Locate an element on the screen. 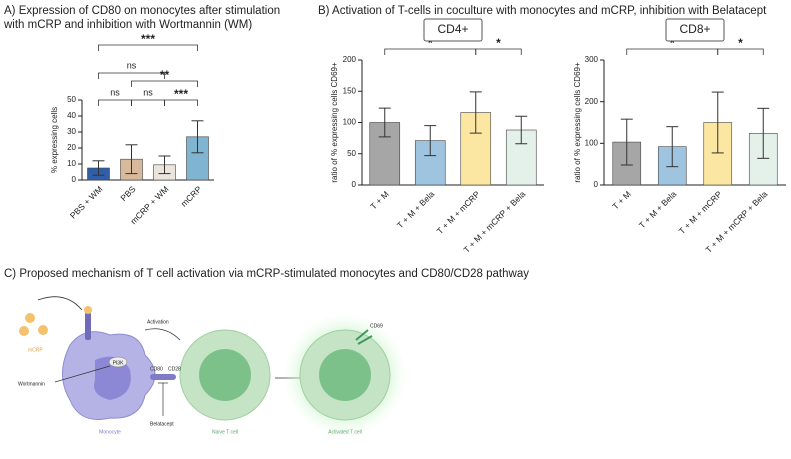 The height and width of the screenshot is (459, 791). label: Activation is located at coordinates (158, 322).